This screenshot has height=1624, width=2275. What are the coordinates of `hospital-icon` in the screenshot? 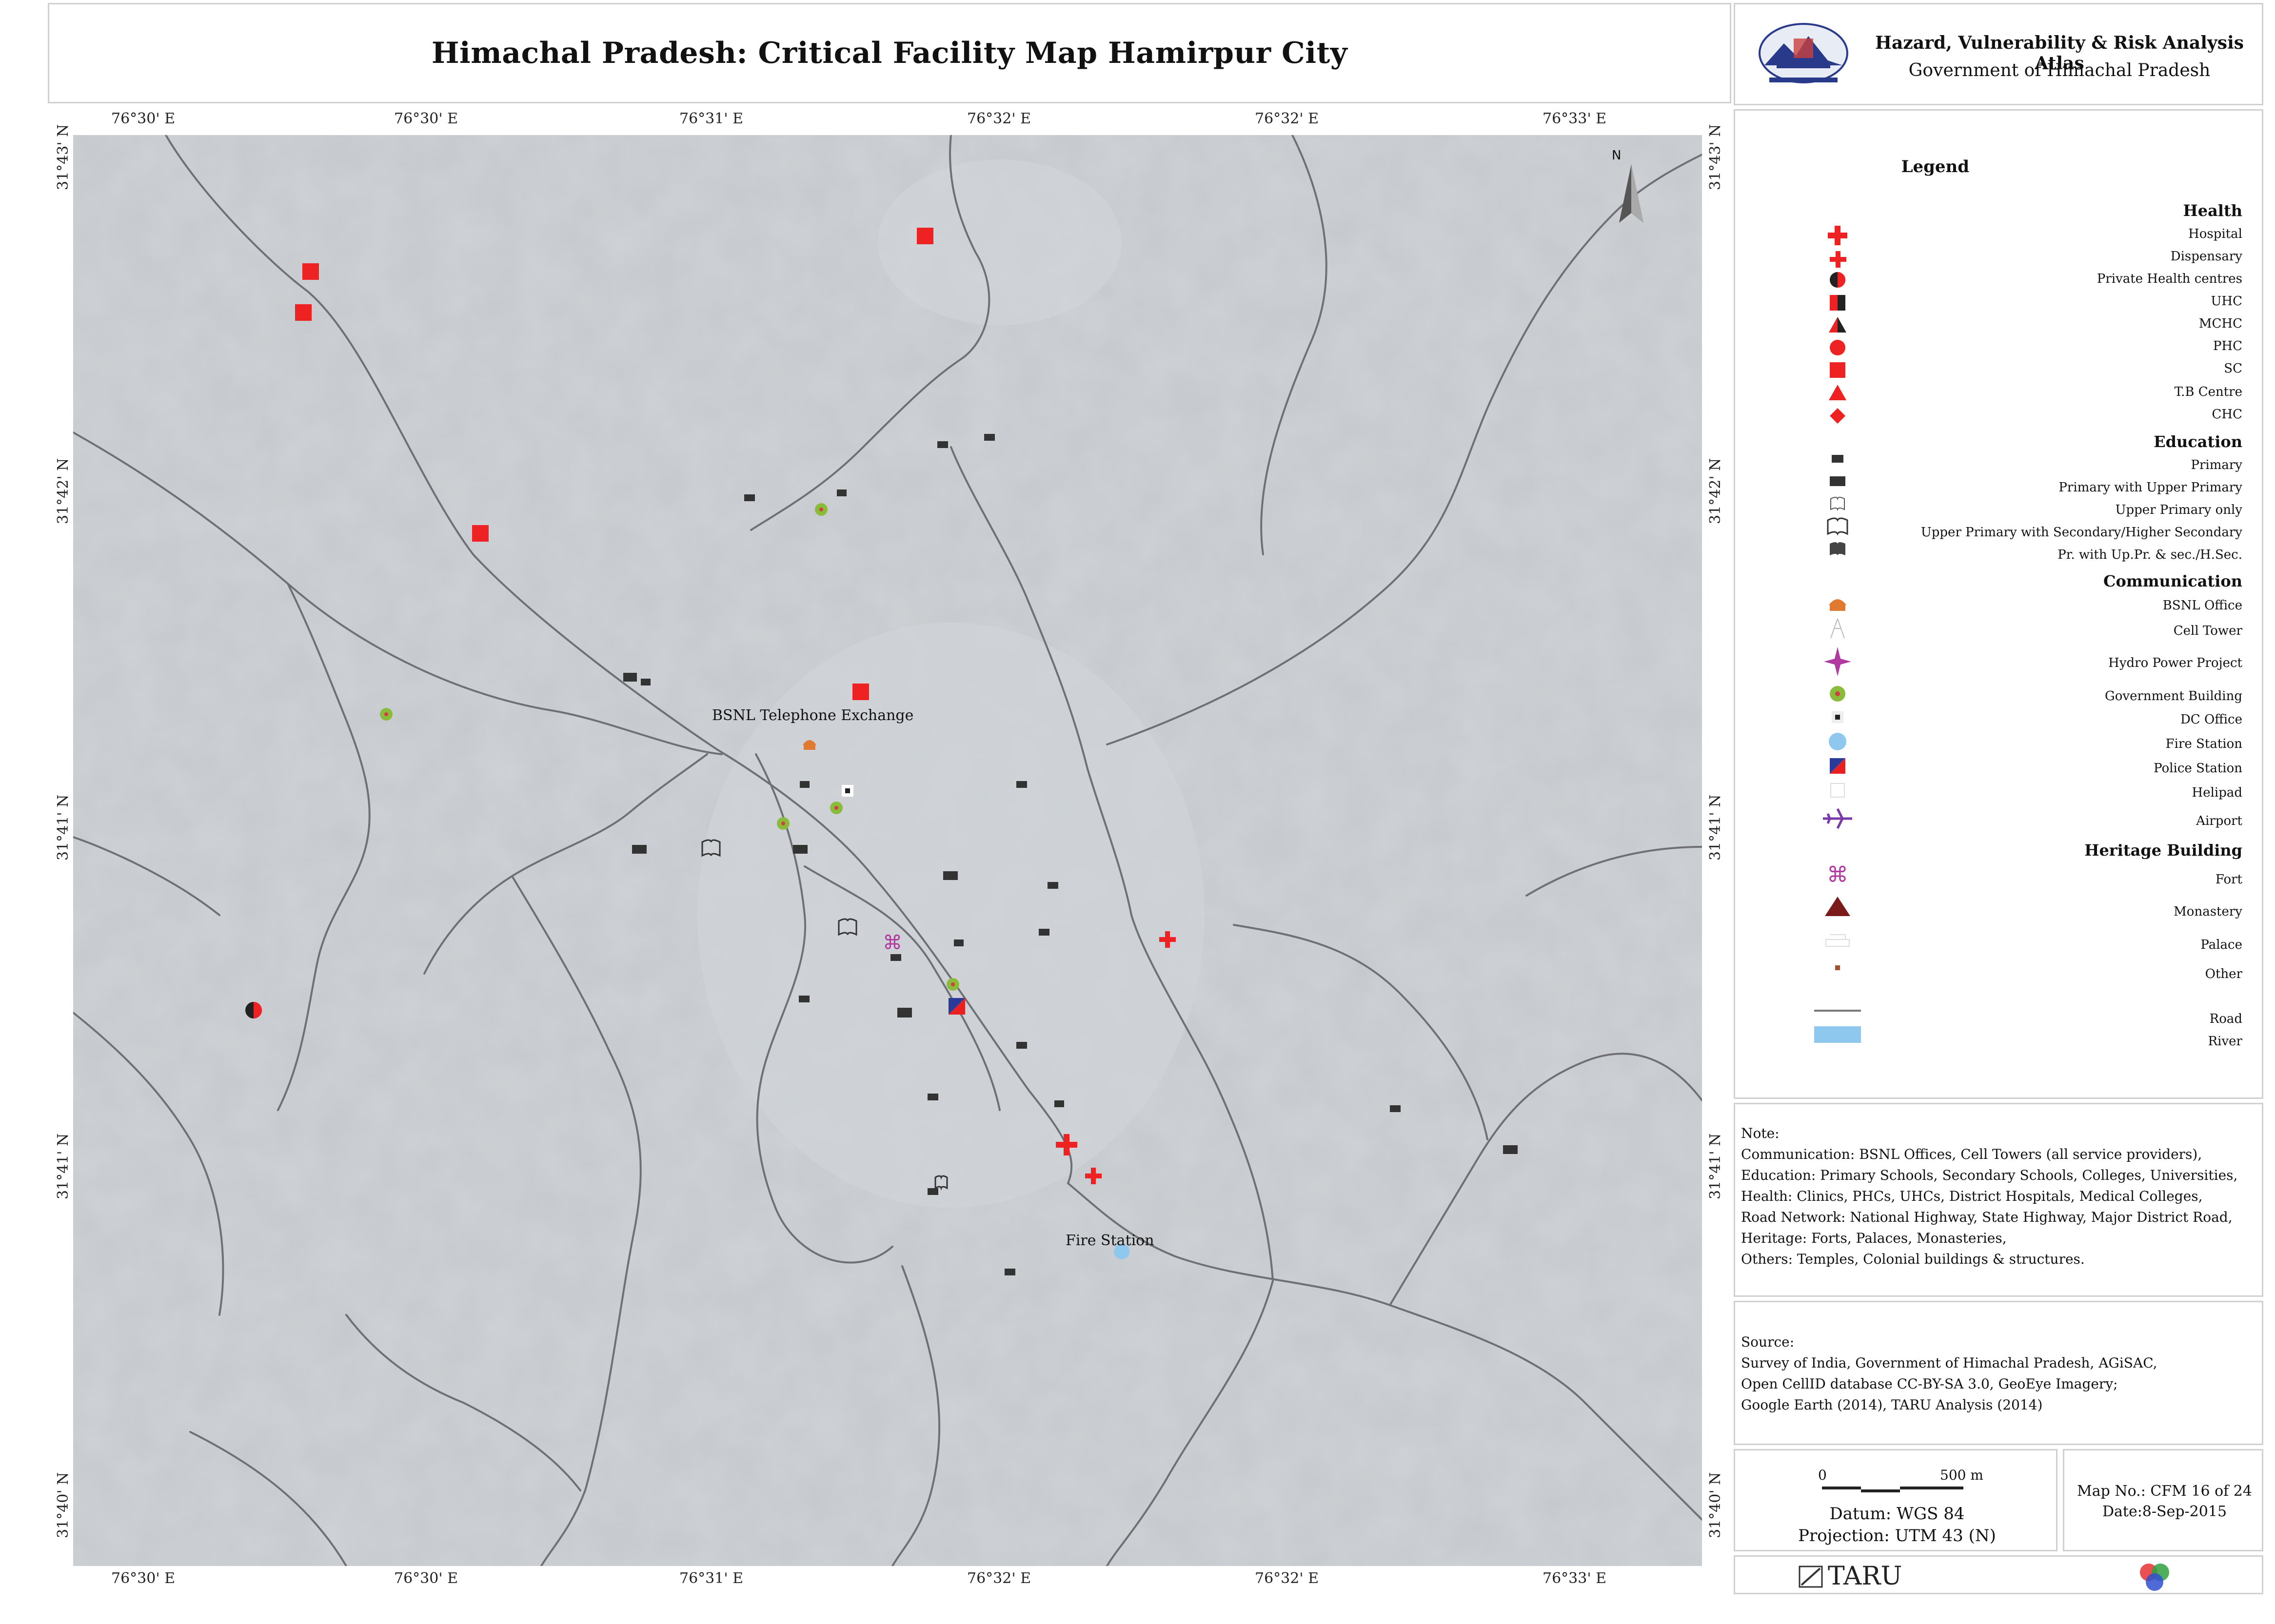 It's located at (1066, 1145).